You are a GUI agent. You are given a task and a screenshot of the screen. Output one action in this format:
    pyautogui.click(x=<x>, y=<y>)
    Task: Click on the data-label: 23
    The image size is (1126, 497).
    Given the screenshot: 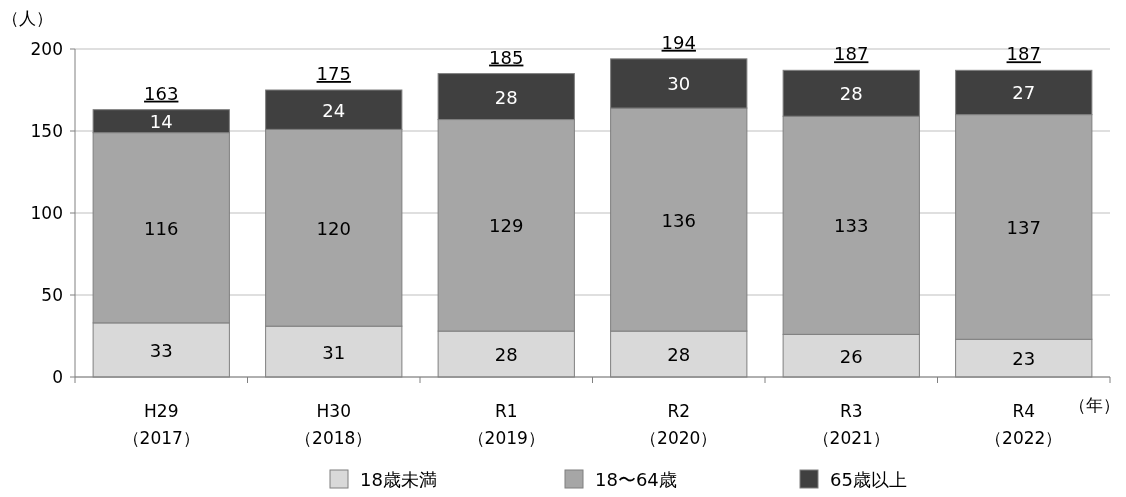 What is the action you would take?
    pyautogui.click(x=1024, y=359)
    